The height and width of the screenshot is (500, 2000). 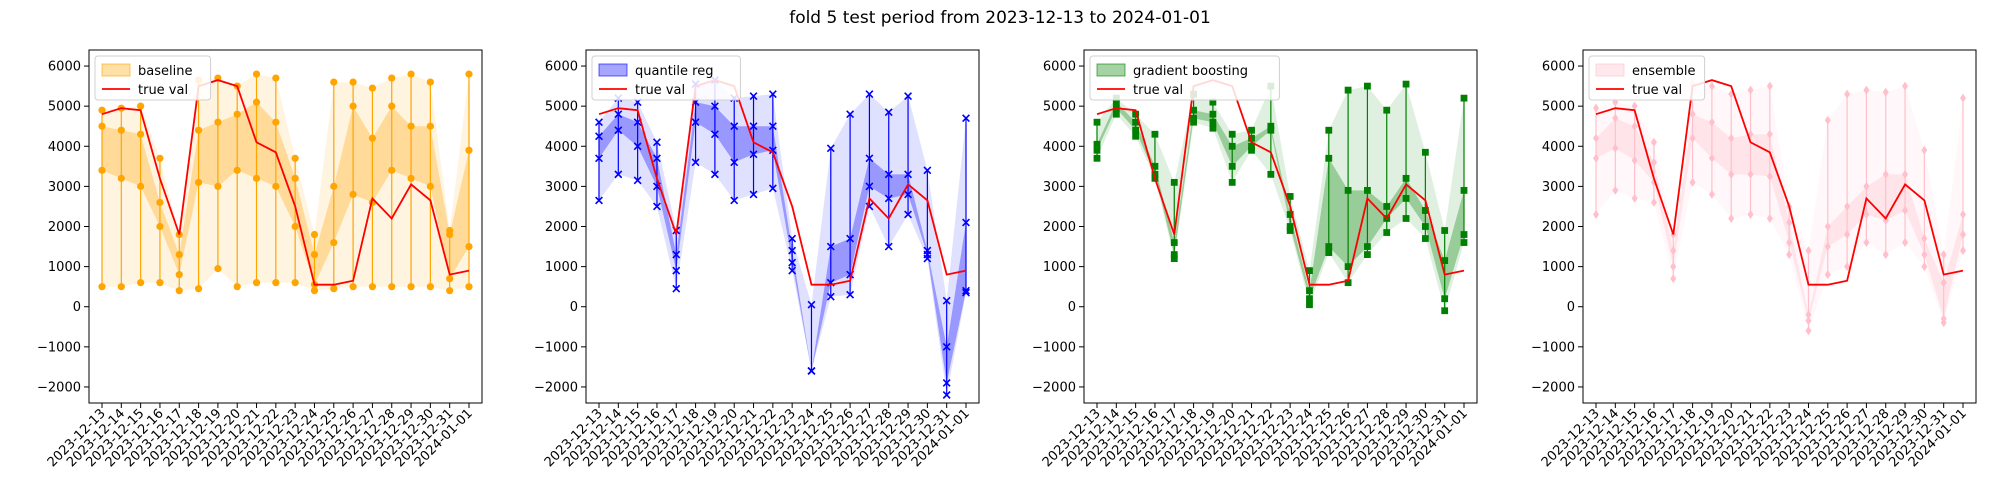 What do you see at coordinates (1190, 71) in the screenshot?
I see `legend-label-model: gradient boosting` at bounding box center [1190, 71].